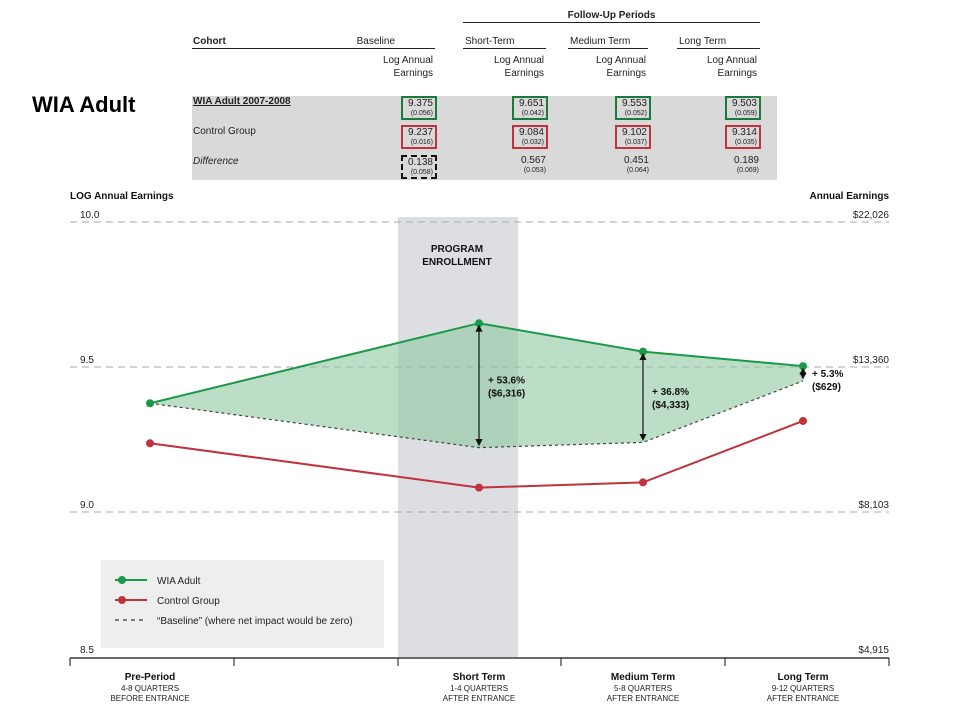  Describe the element at coordinates (150, 688) in the screenshot. I see `x-tick-sub1-0: 4-8 QUARTERS` at that location.